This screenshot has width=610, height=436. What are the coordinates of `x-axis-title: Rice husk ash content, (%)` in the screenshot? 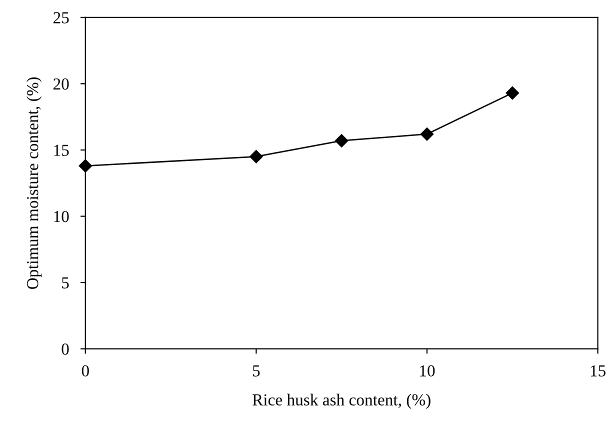 It's located at (341, 401).